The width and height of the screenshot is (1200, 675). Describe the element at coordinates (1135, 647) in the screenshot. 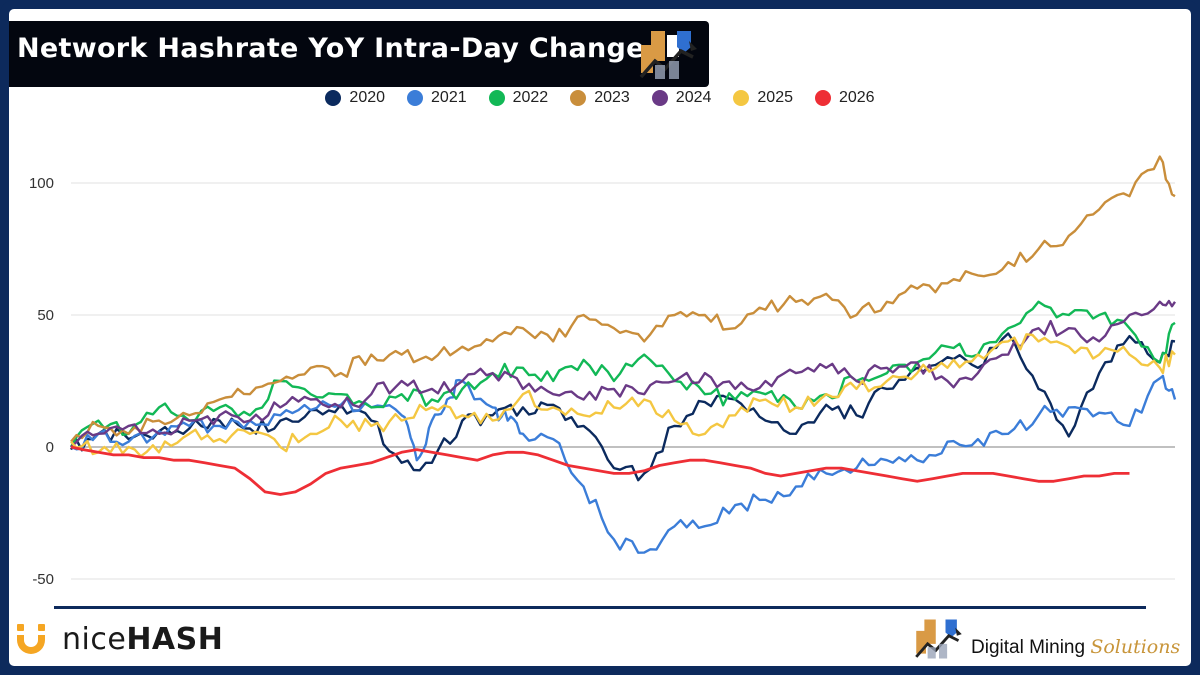

I see `dms-secondary-text: Solutions` at that location.